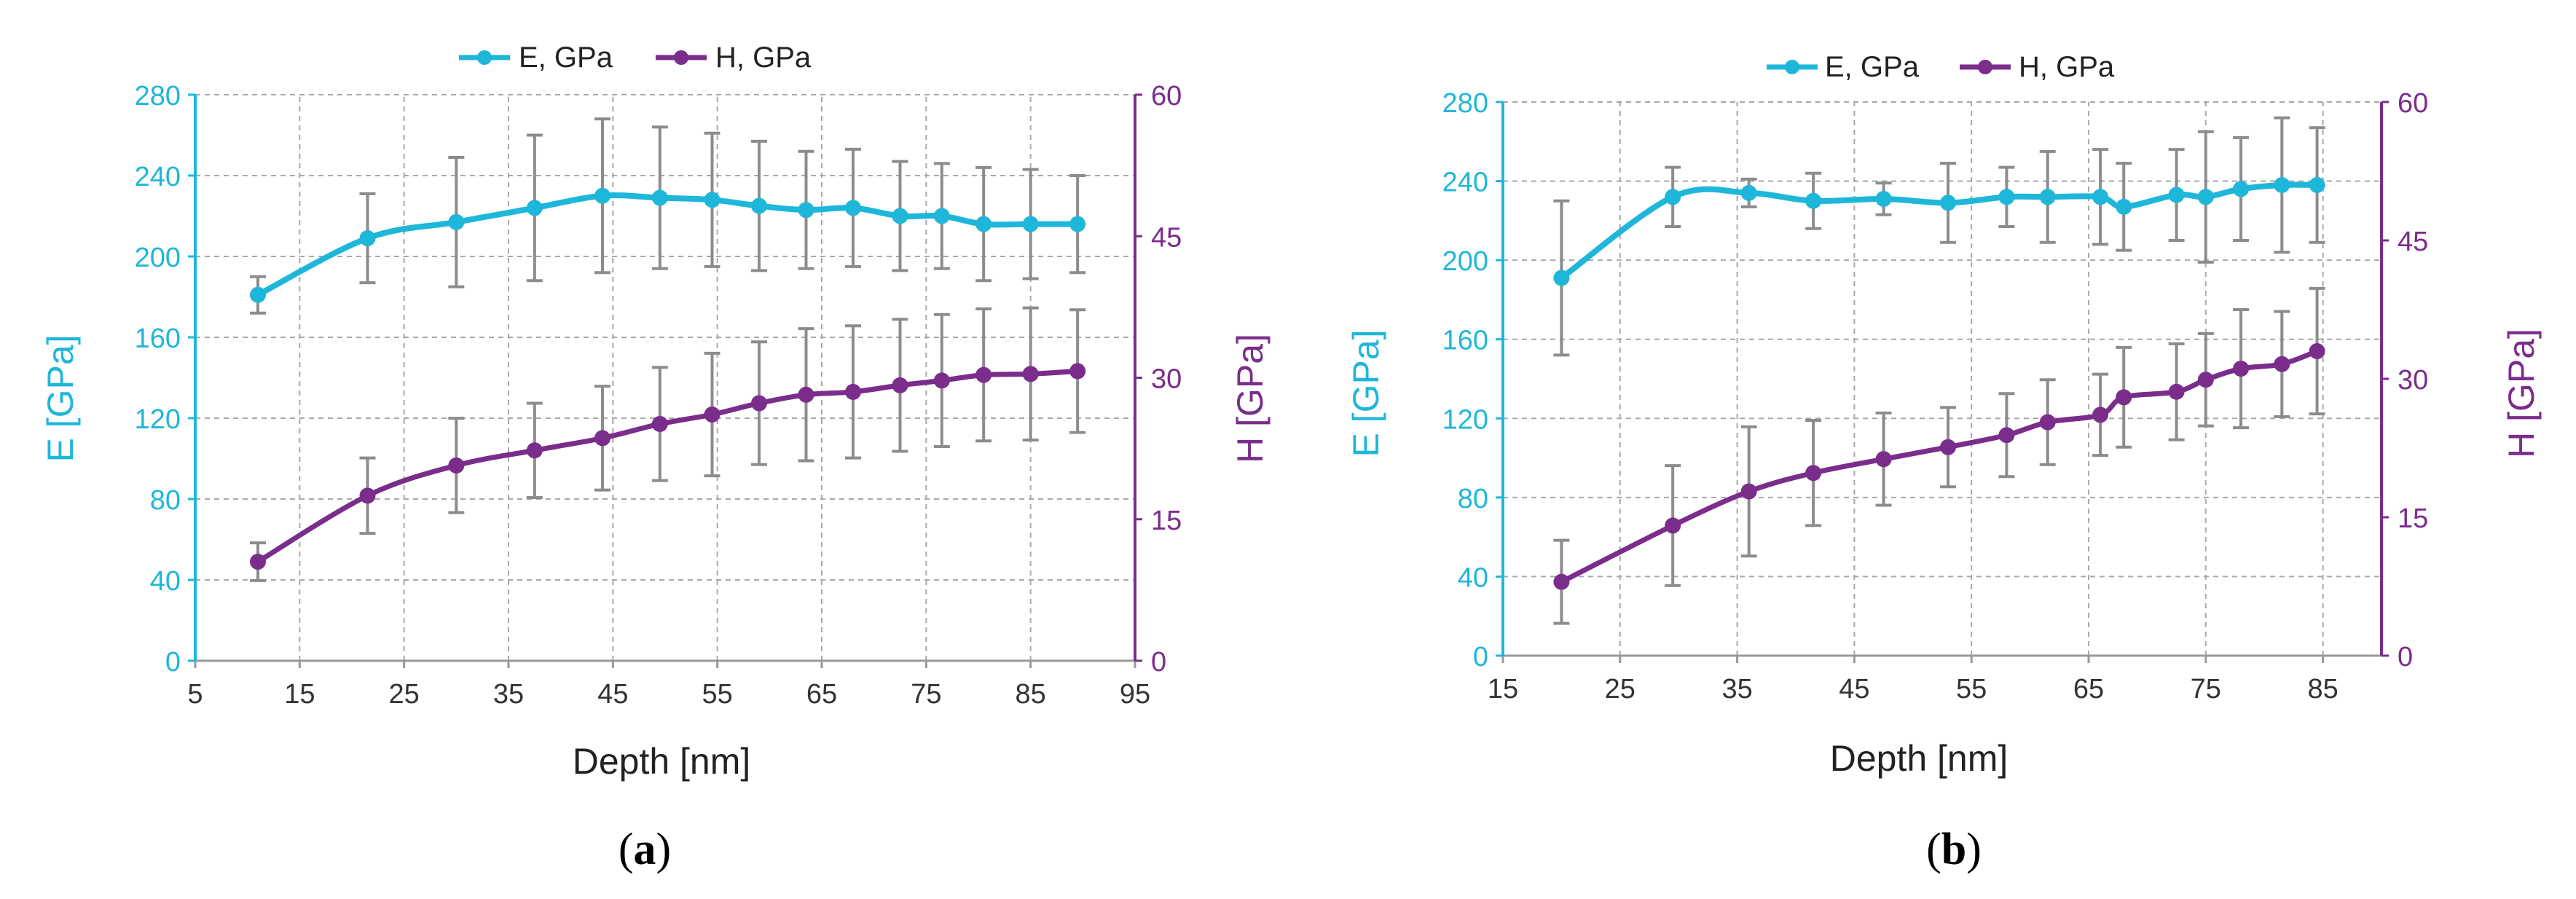  What do you see at coordinates (717, 695) in the screenshot?
I see `x-tick-label: 55` at bounding box center [717, 695].